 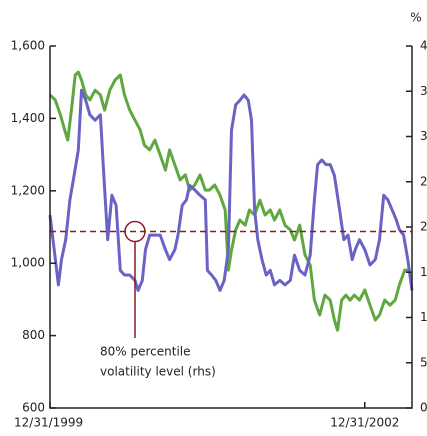 What do you see at coordinates (423, 46) in the screenshot?
I see `y2-tick-label: 4` at bounding box center [423, 46].